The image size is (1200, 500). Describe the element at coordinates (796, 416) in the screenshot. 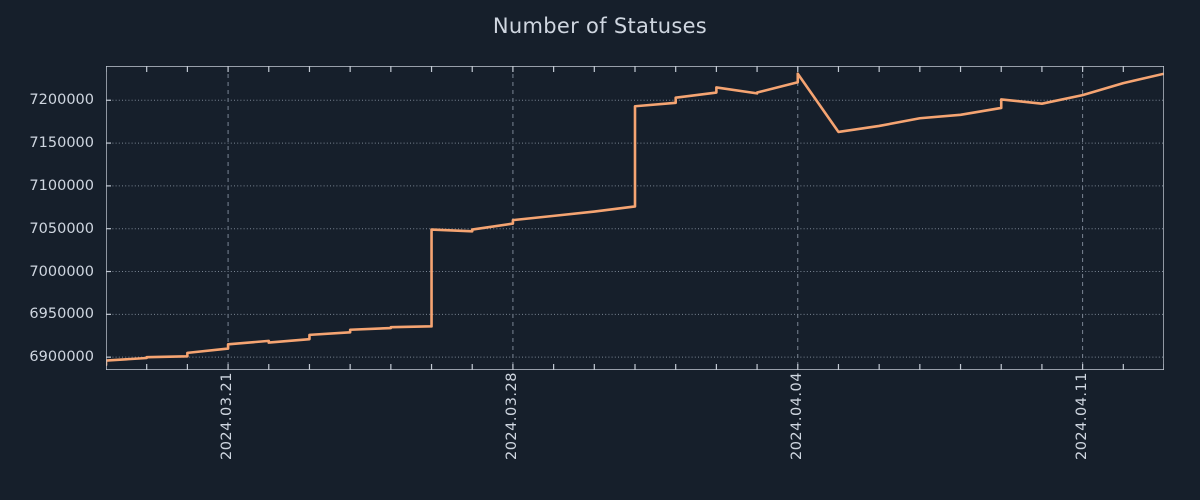

I see `x-tick-label: 2024.04.04` at that location.